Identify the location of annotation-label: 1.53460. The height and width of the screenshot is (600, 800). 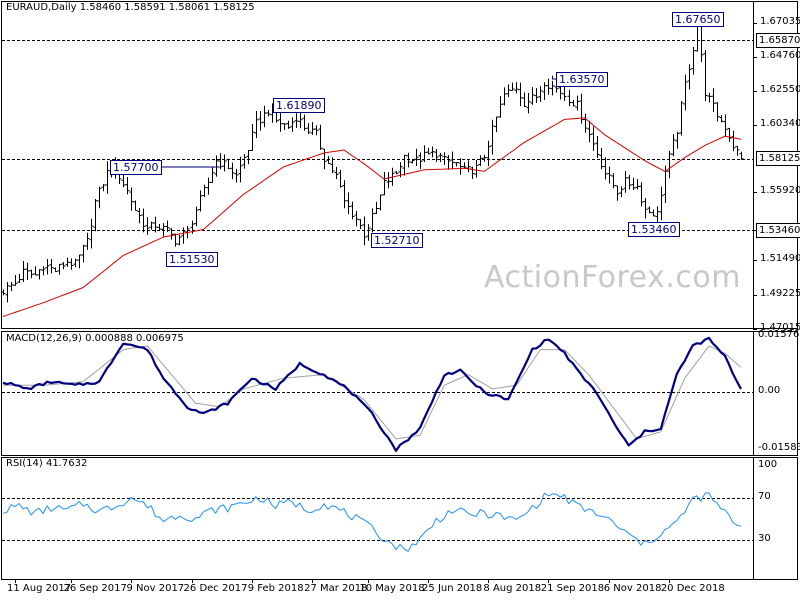
(654, 229).